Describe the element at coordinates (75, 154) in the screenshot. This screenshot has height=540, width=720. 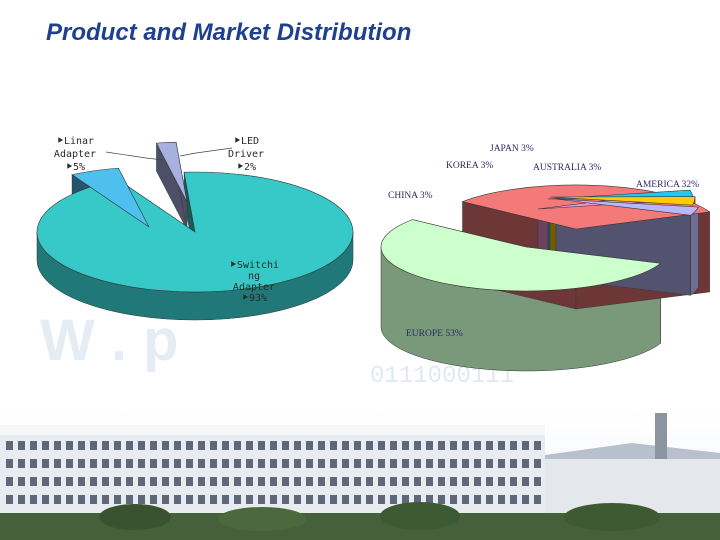
I see `linar-adapter-label: ⯈Linar Adapter ⯈5%` at that location.